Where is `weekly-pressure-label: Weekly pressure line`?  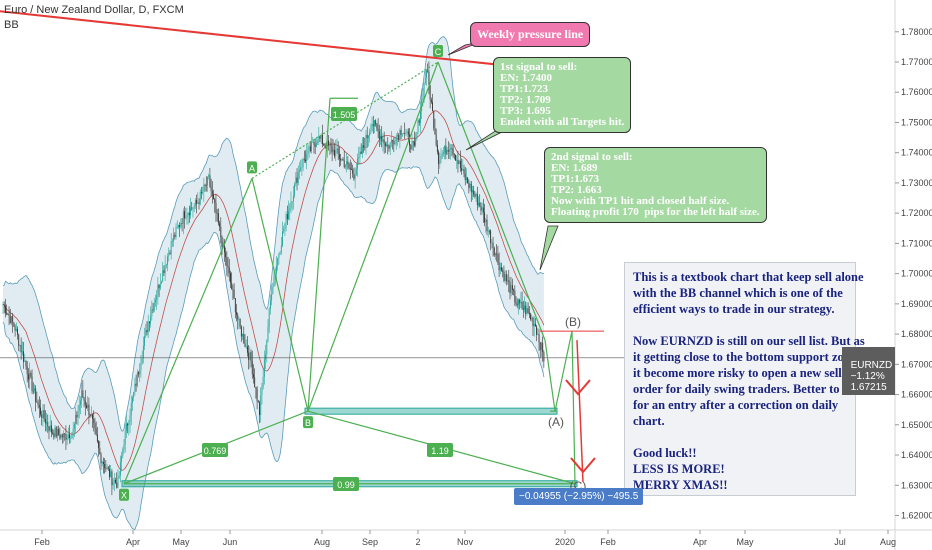 weekly-pressure-label: Weekly pressure line is located at coordinates (530, 34).